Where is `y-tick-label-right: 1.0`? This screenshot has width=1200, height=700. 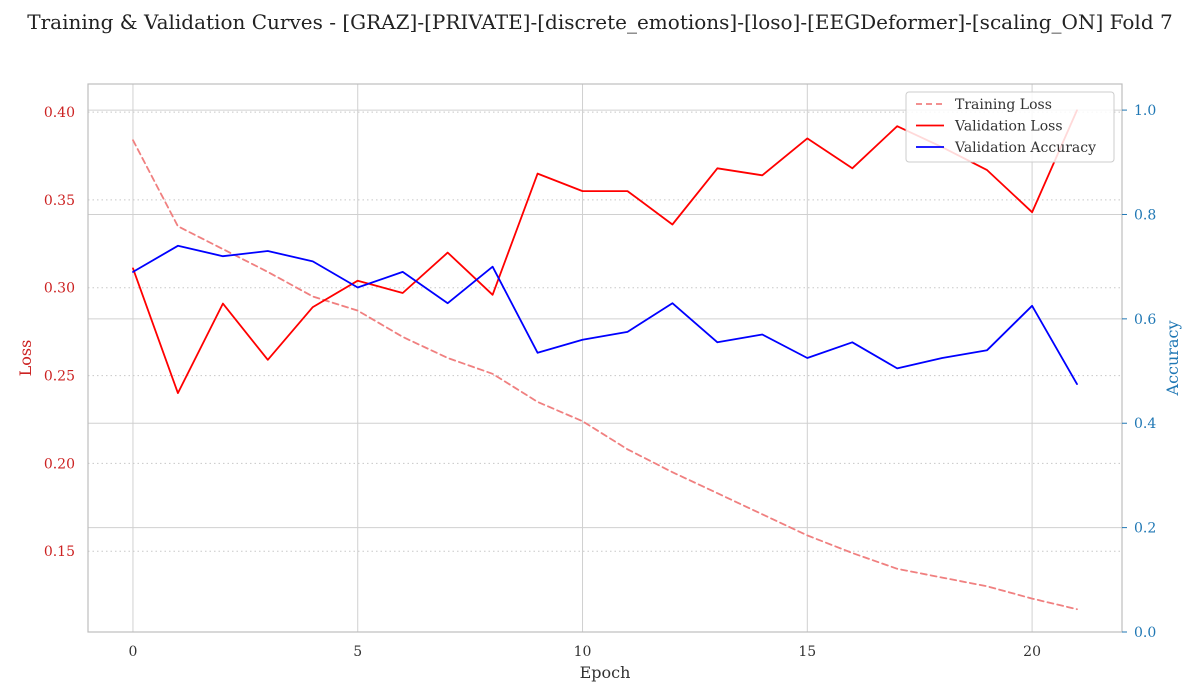 y-tick-label-right: 1.0 is located at coordinates (1145, 111).